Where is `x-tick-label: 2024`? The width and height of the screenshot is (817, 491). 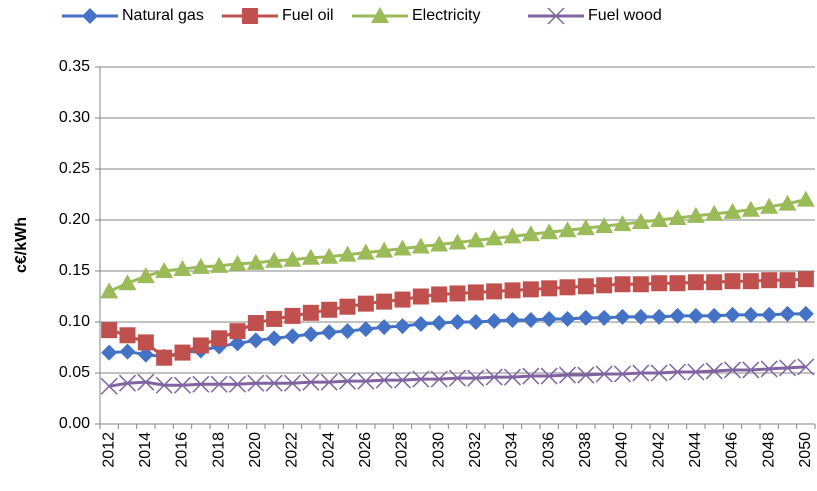 x-tick-label: 2024 is located at coordinates (328, 450).